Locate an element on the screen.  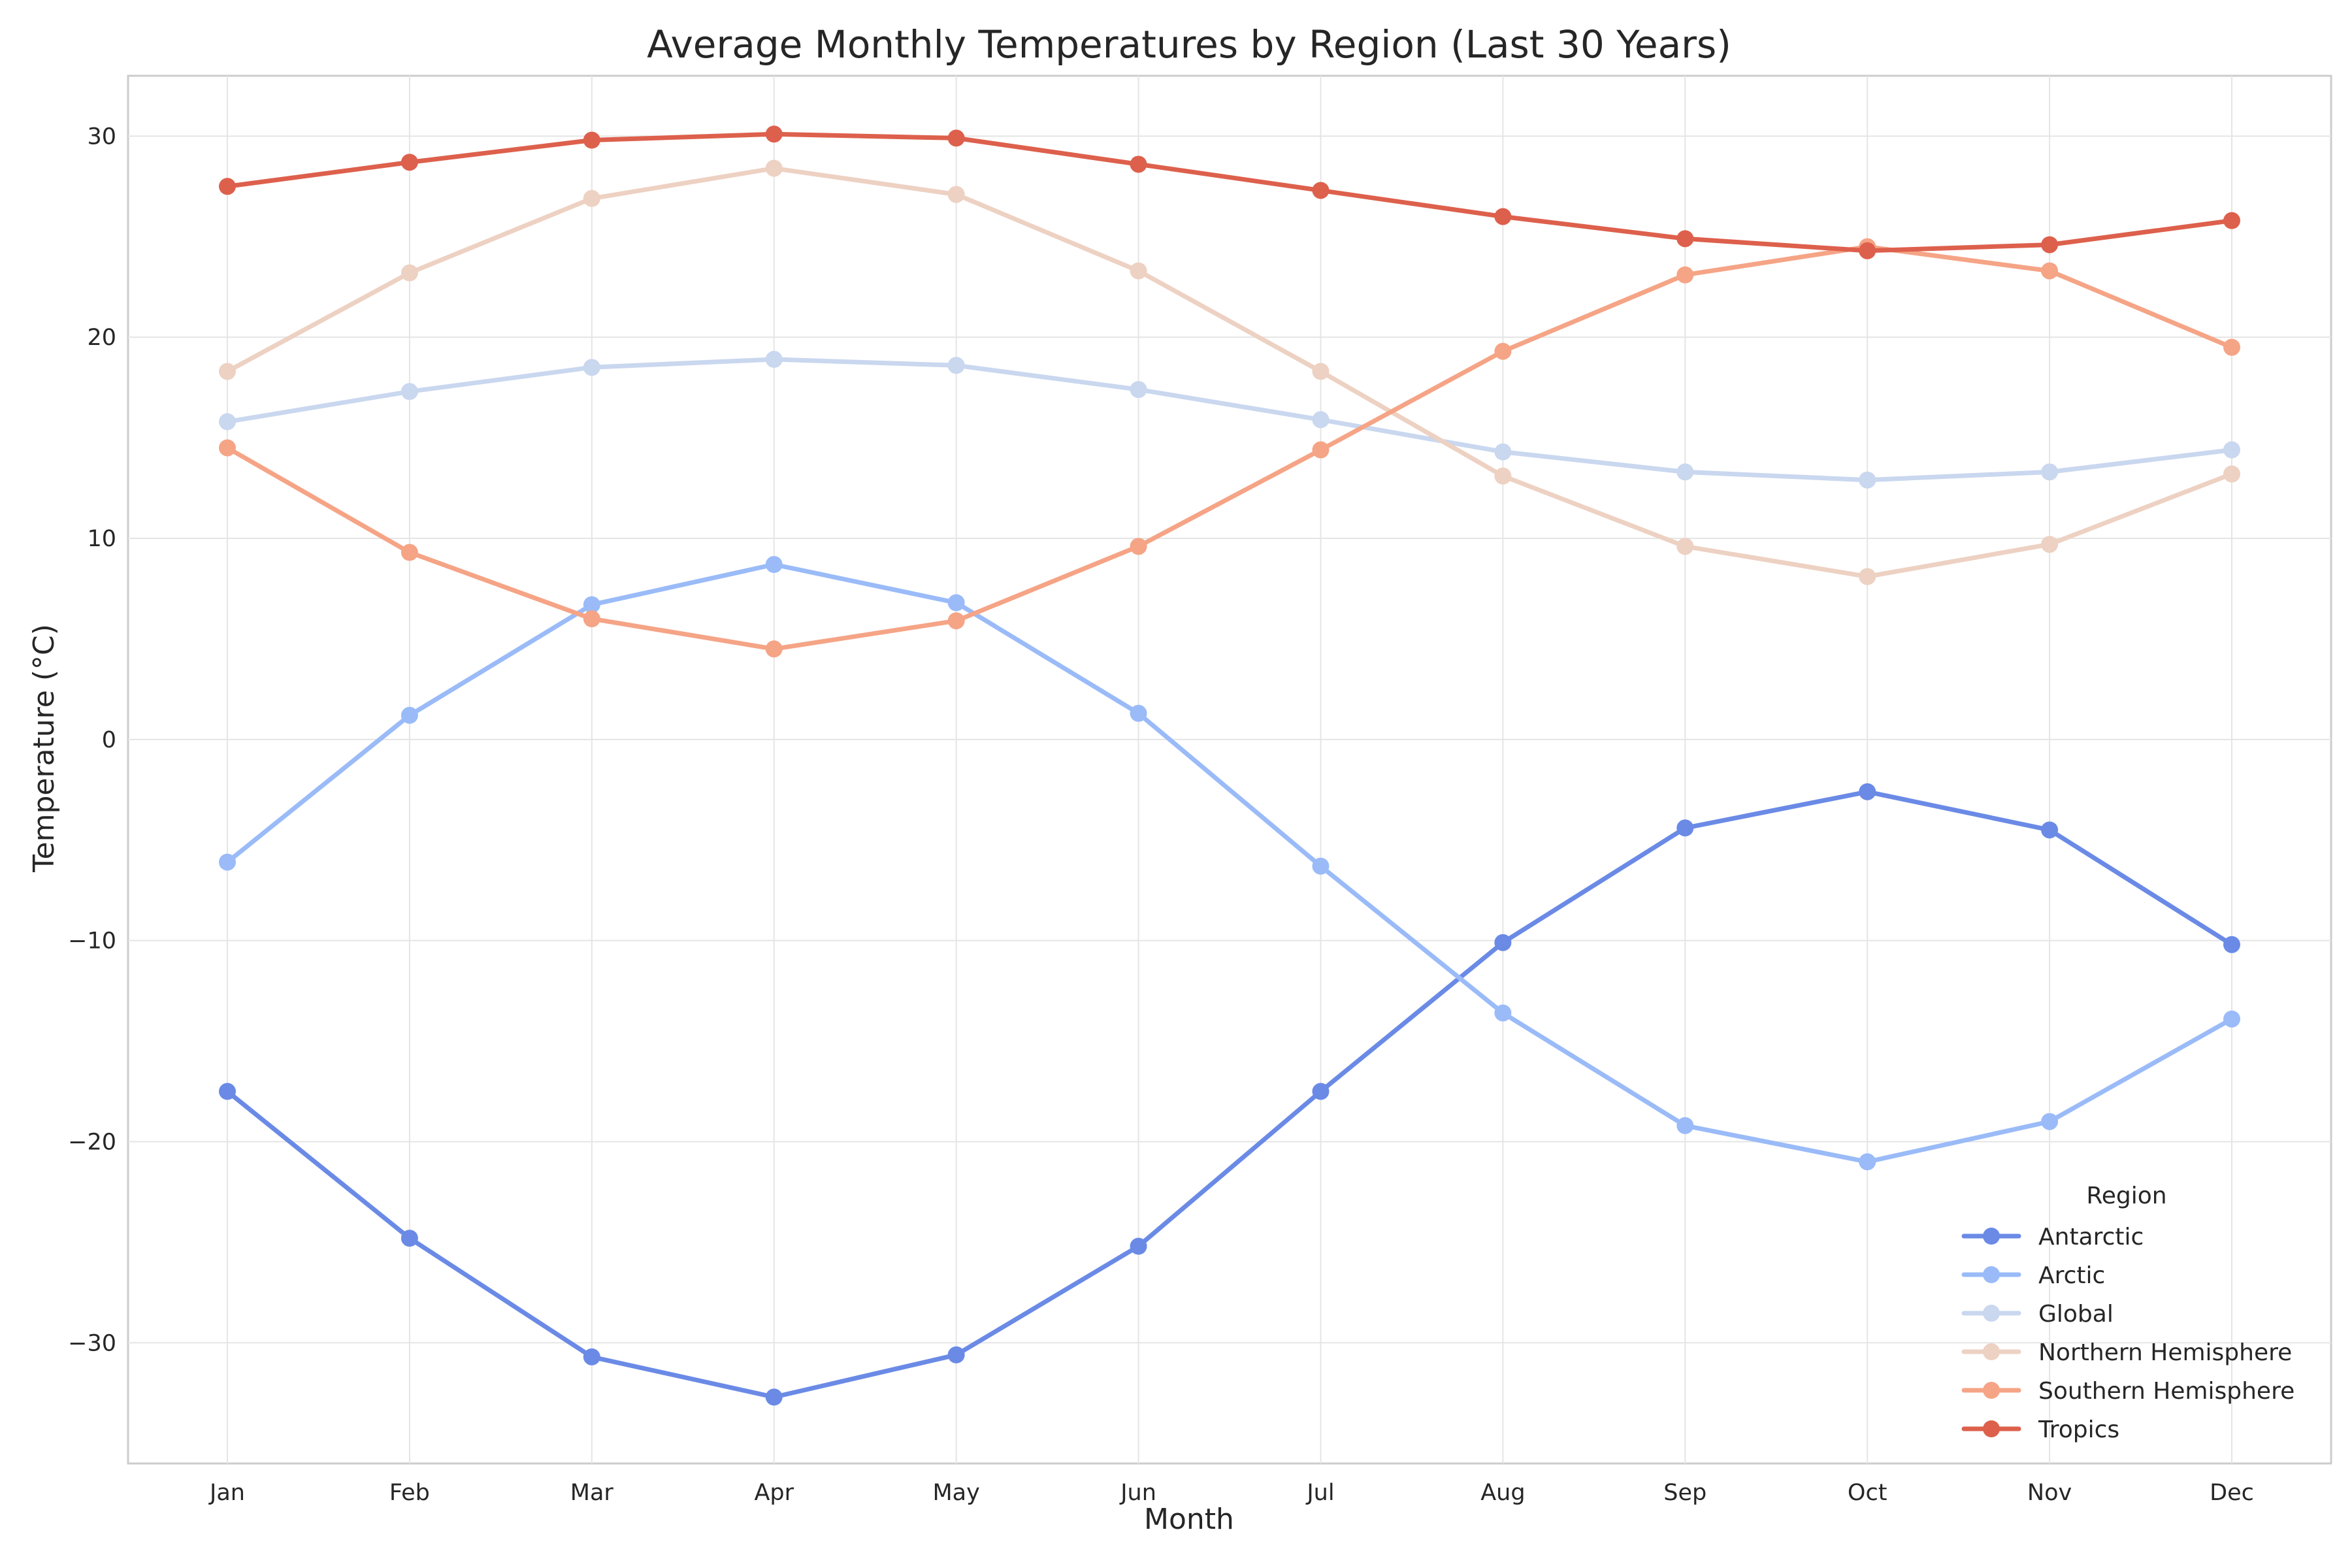
x-tick-label: Nov is located at coordinates (2049, 1493).